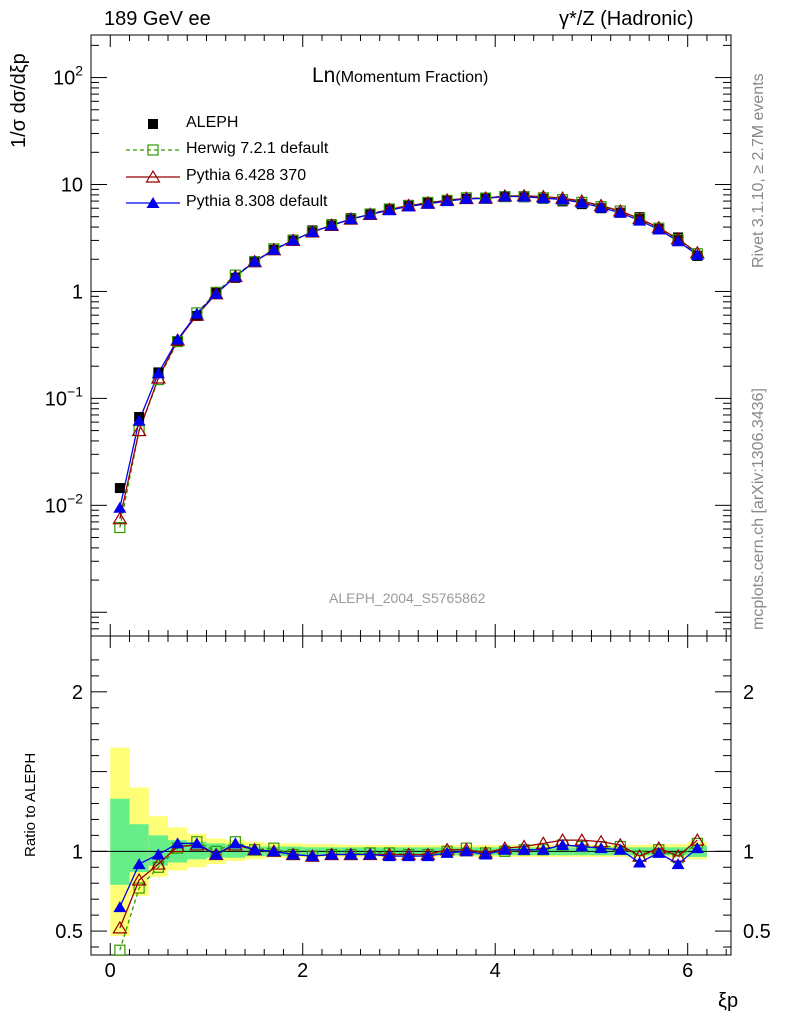  What do you see at coordinates (412, 77) in the screenshot?
I see `plot-title-sub: (Momentum Fraction)` at bounding box center [412, 77].